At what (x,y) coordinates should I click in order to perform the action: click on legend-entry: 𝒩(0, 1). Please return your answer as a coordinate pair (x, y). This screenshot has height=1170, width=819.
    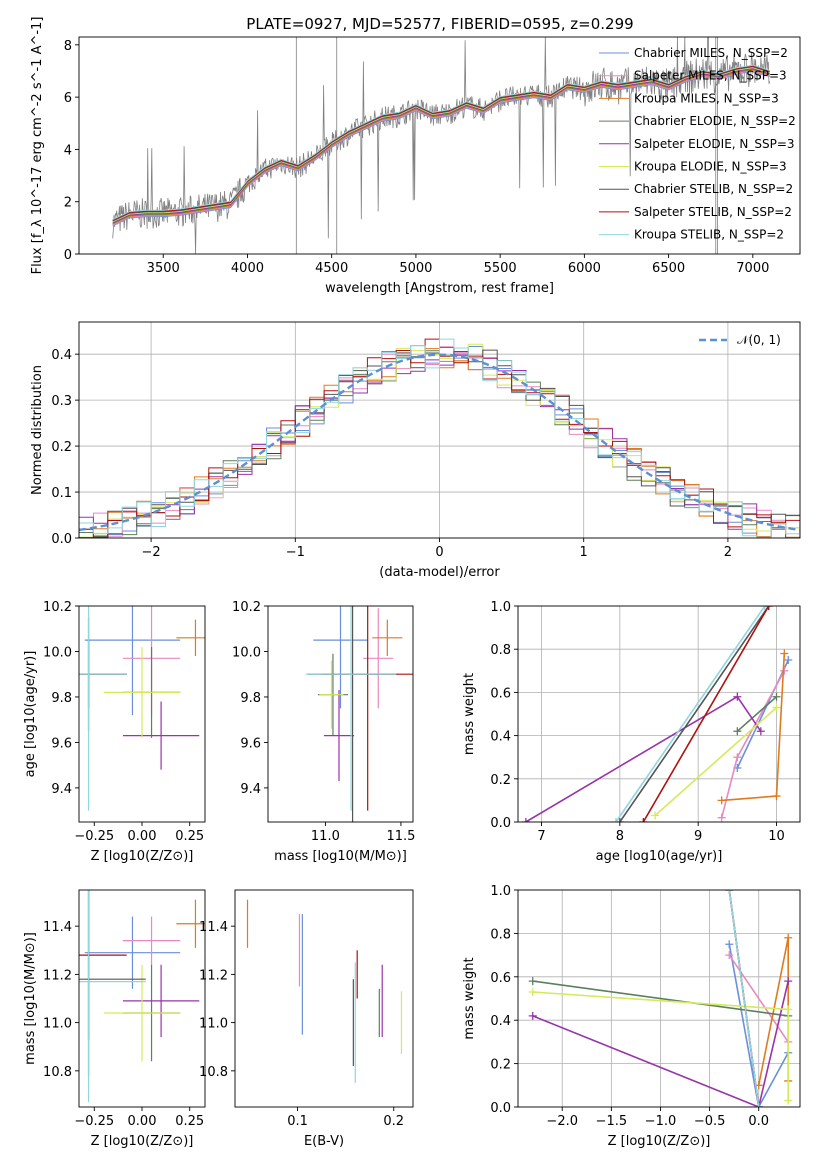
    Looking at the image, I should click on (759, 340).